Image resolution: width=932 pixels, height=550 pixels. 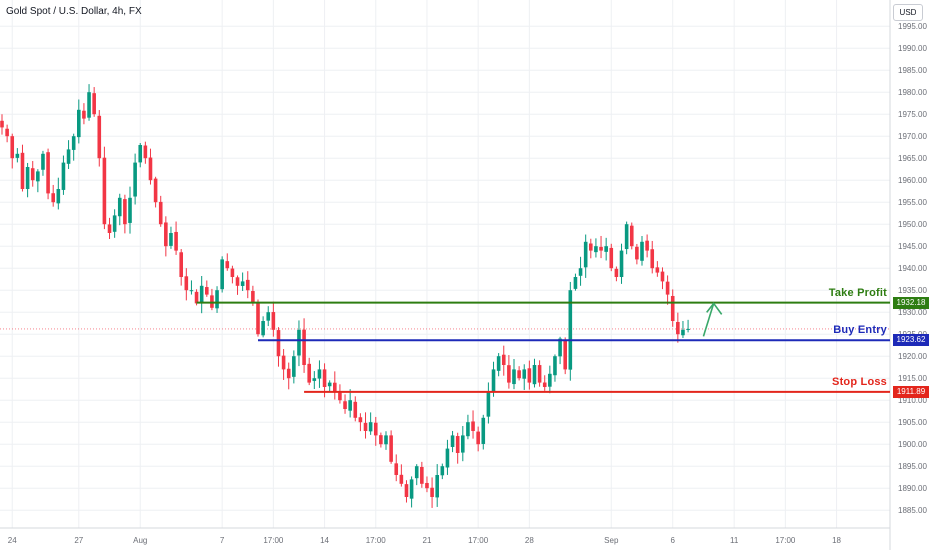 What do you see at coordinates (912, 92) in the screenshot?
I see `y-tick-label: 1980.00` at bounding box center [912, 92].